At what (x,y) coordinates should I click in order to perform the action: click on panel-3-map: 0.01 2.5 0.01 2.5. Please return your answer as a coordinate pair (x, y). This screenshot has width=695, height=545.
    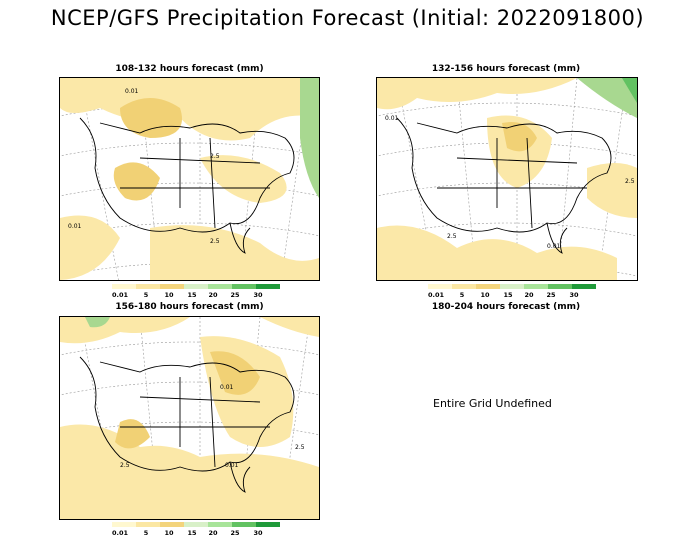
    Looking at the image, I should click on (189, 418).